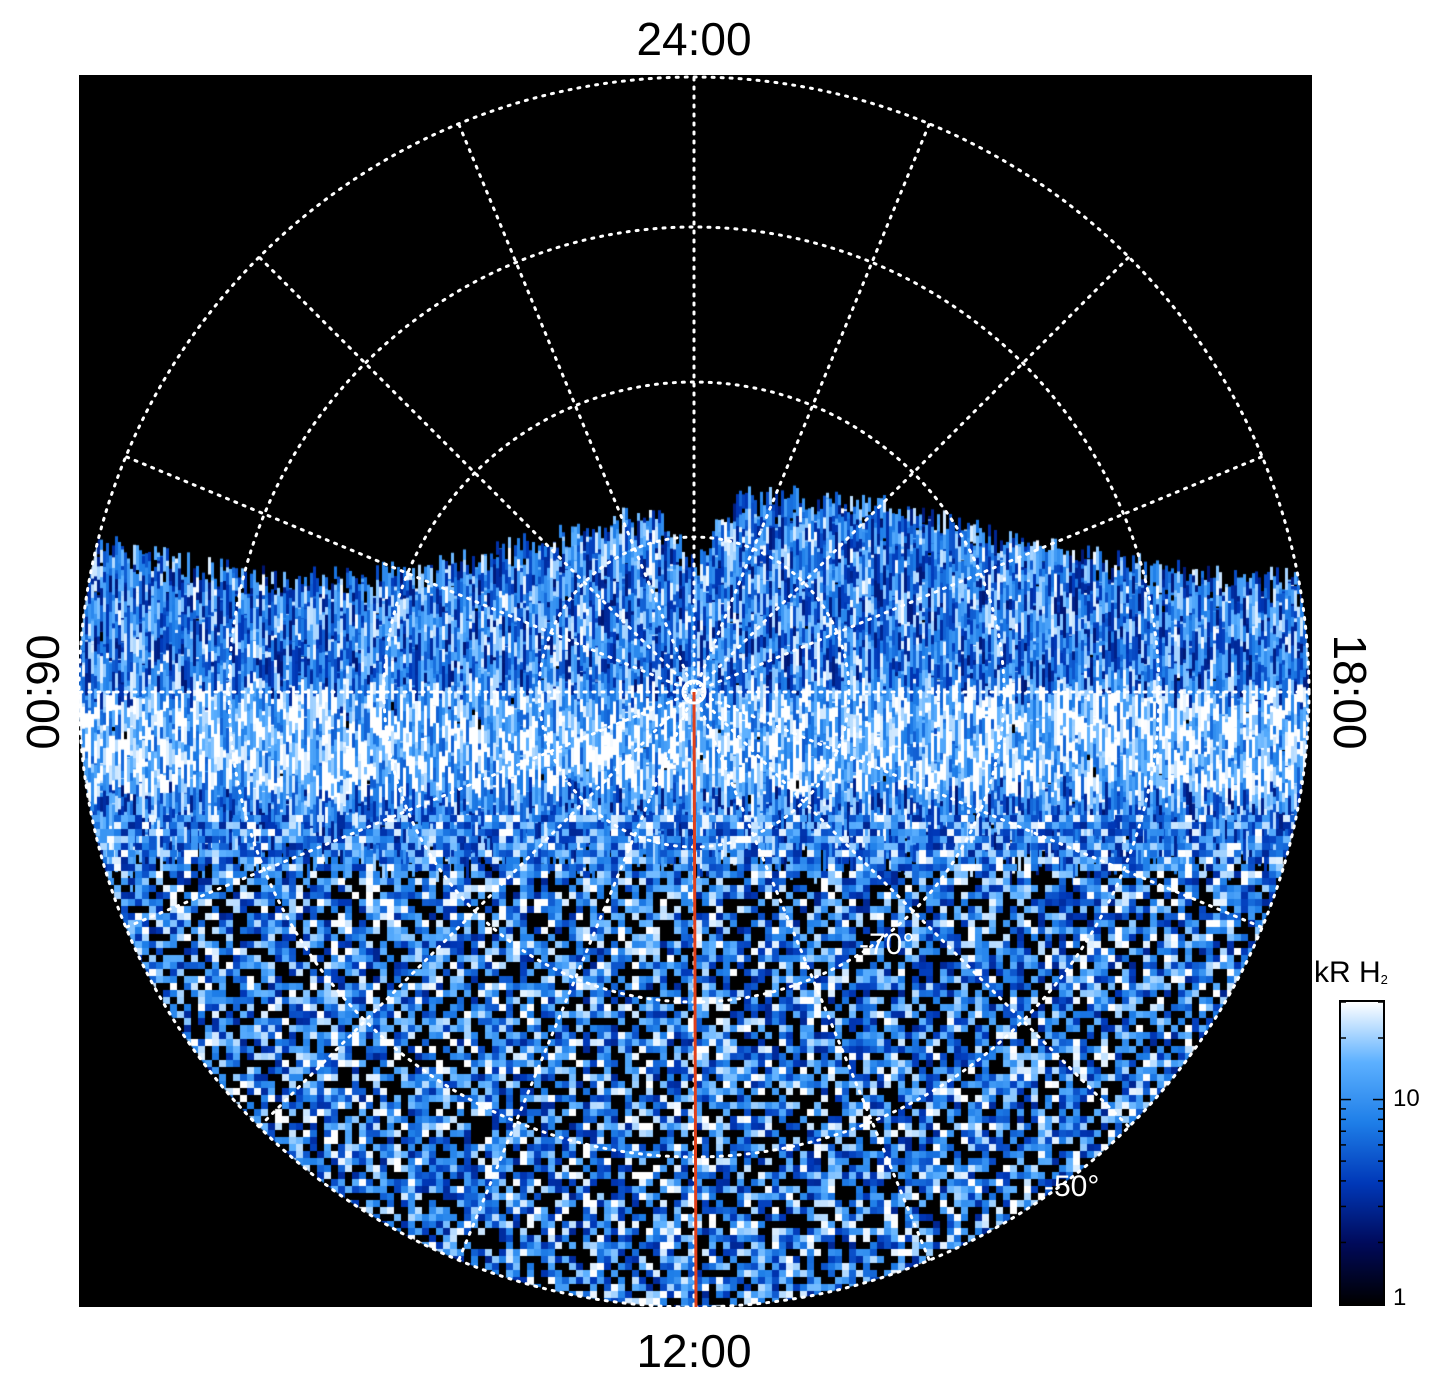  I want to click on latitude-label-50: -50°, so click(1072, 1186).